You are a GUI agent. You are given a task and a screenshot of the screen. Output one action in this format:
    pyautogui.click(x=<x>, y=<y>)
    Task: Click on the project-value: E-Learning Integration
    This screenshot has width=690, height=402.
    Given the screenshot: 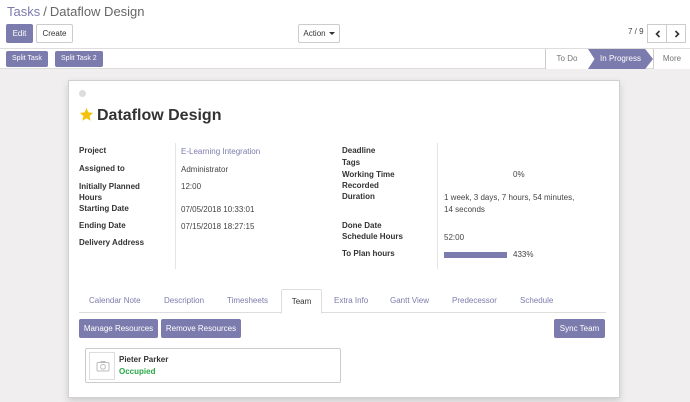 What is the action you would take?
    pyautogui.click(x=221, y=151)
    